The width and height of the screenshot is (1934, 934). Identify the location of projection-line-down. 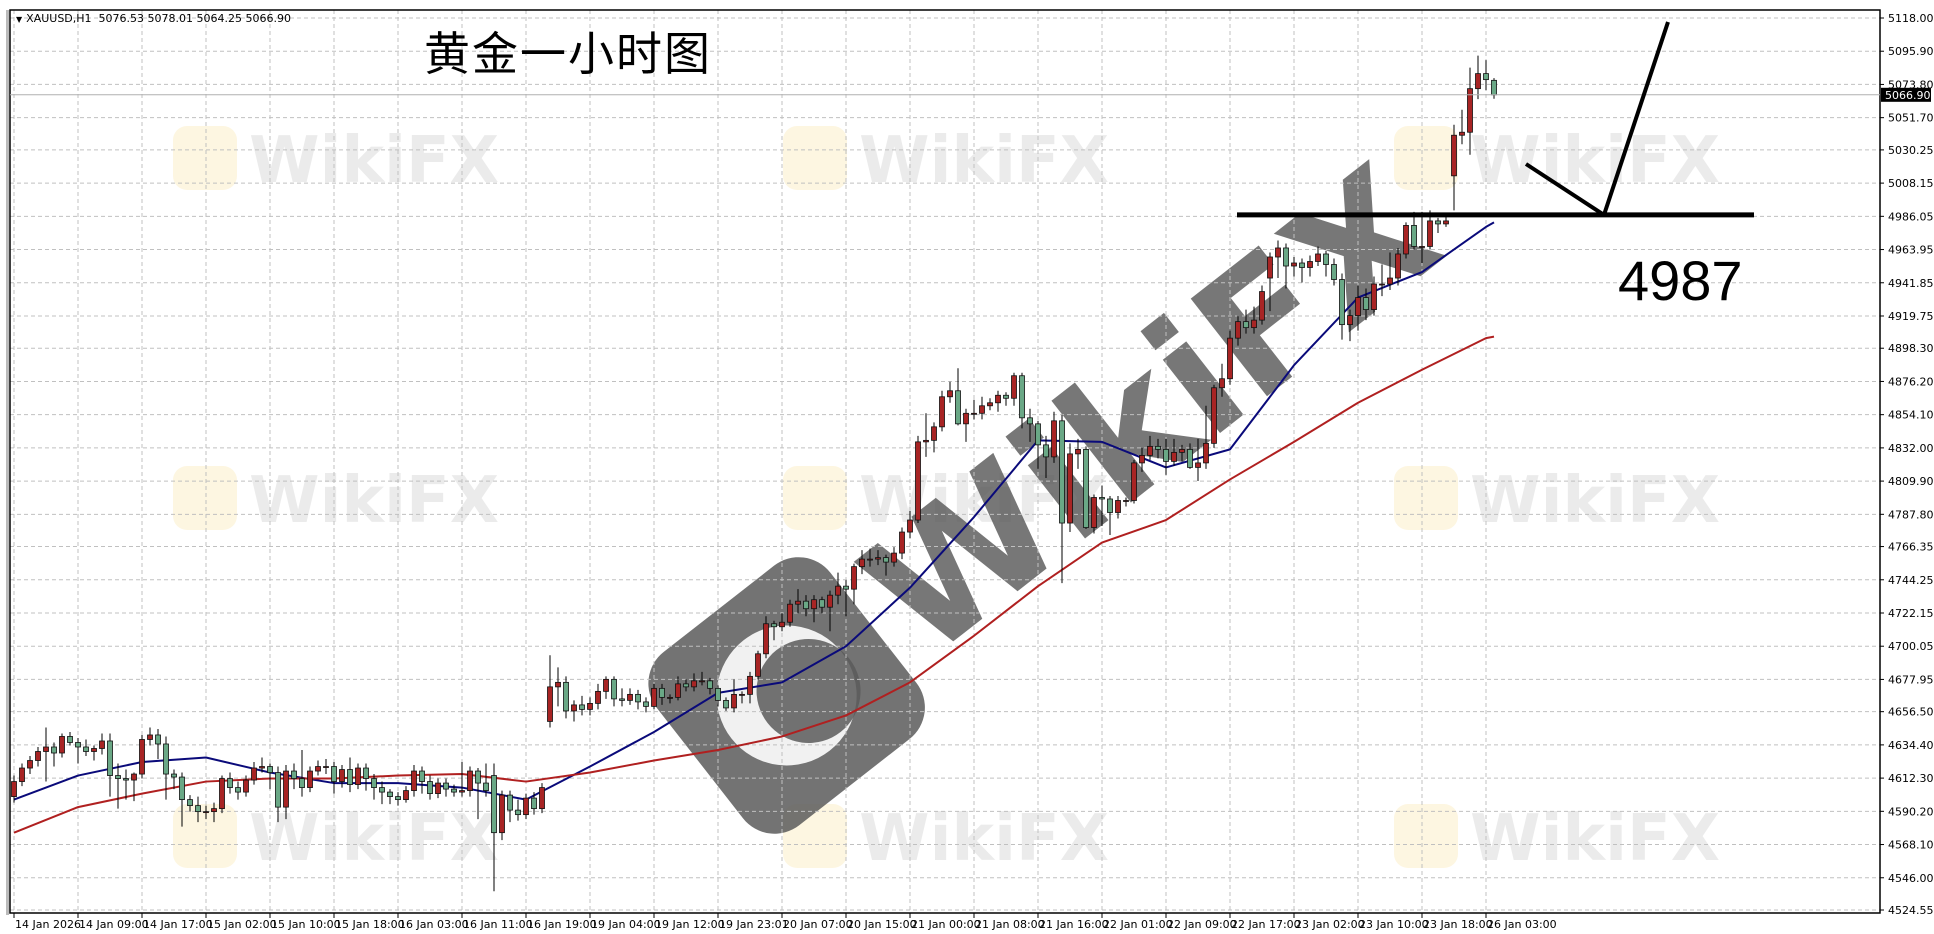
(1565, 189).